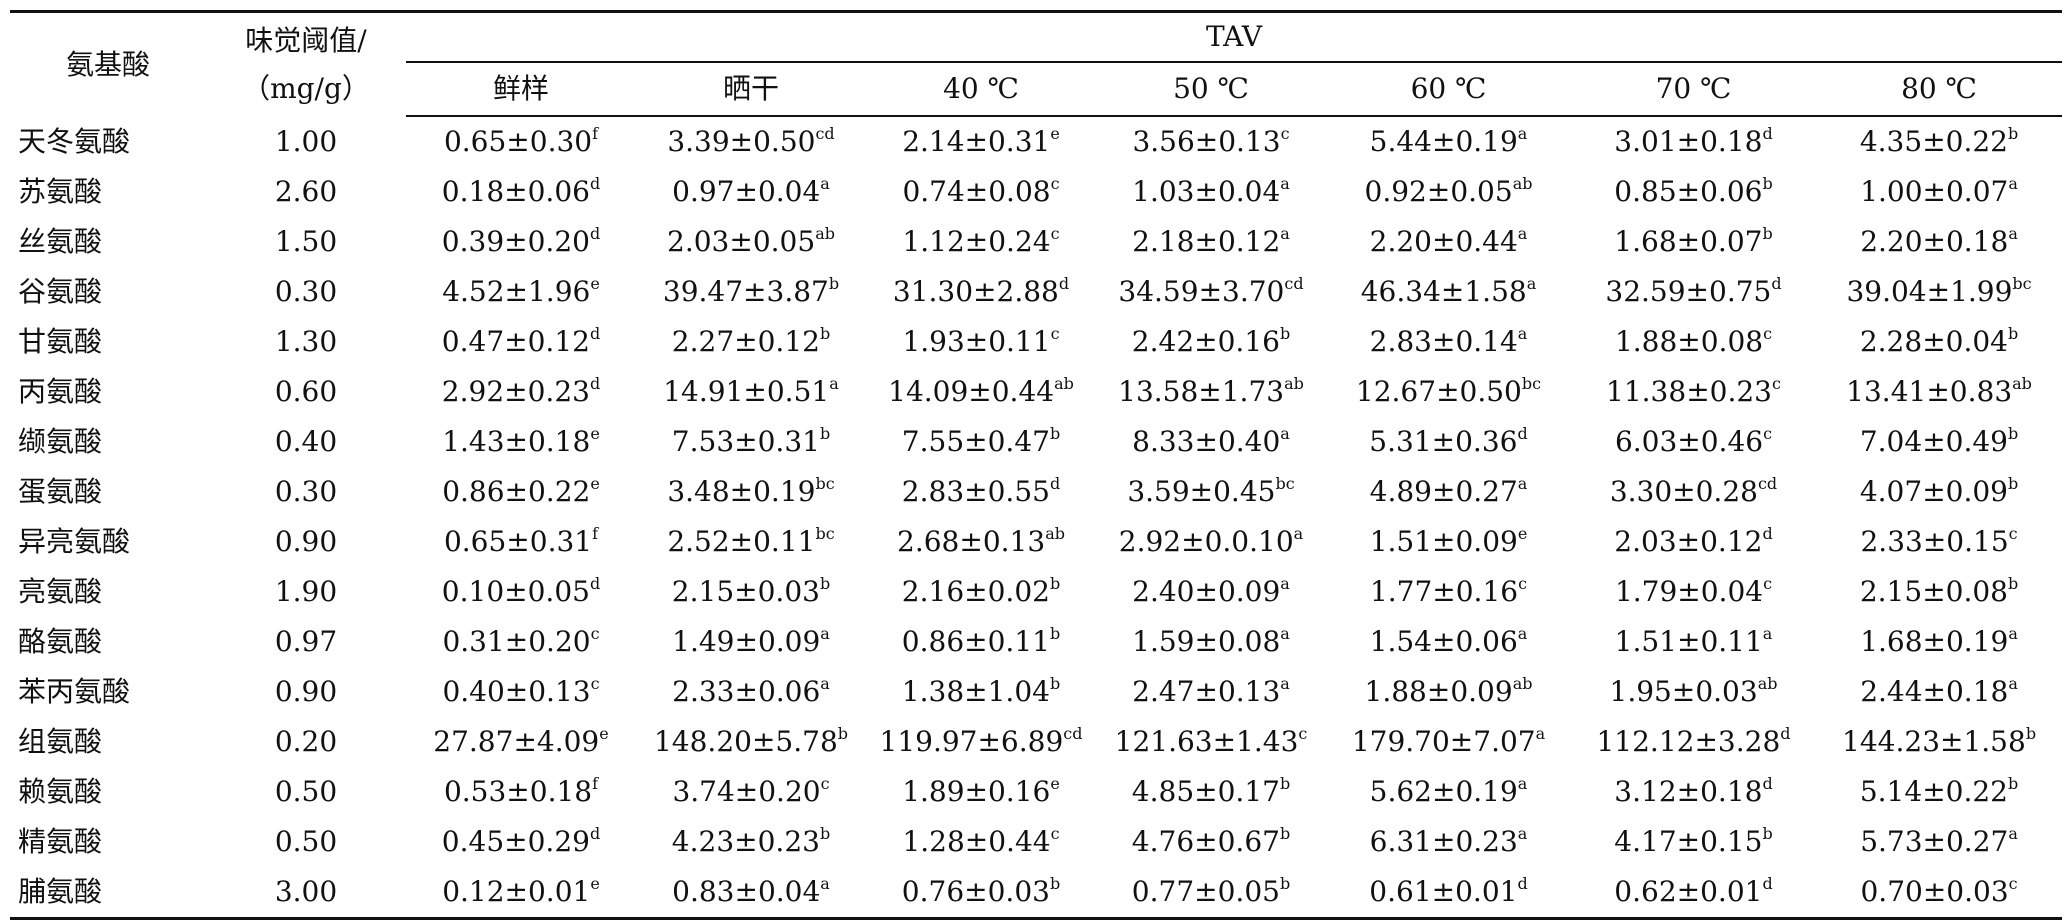  Describe the element at coordinates (1693, 642) in the screenshot. I see `tav-cell: 1.51±0.11a` at that location.